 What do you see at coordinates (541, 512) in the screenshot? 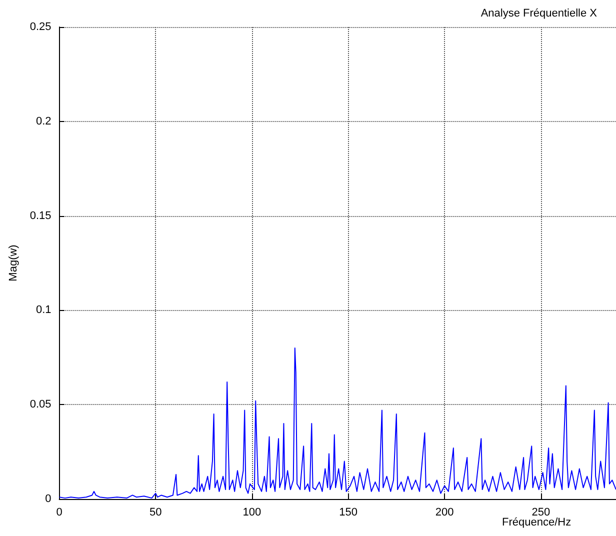
I see `x-tick-label: 250` at bounding box center [541, 512].